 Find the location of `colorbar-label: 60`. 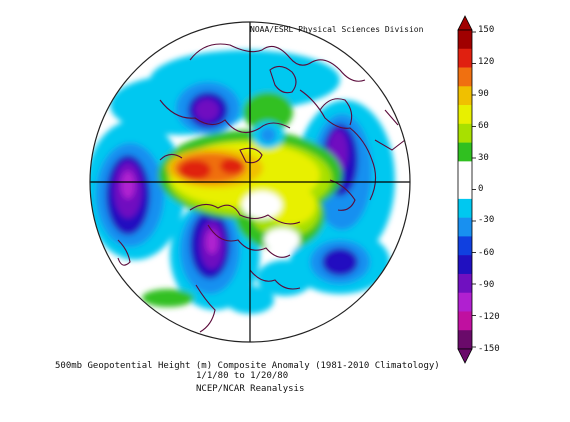

colorbar-label: 60 is located at coordinates (483, 126).